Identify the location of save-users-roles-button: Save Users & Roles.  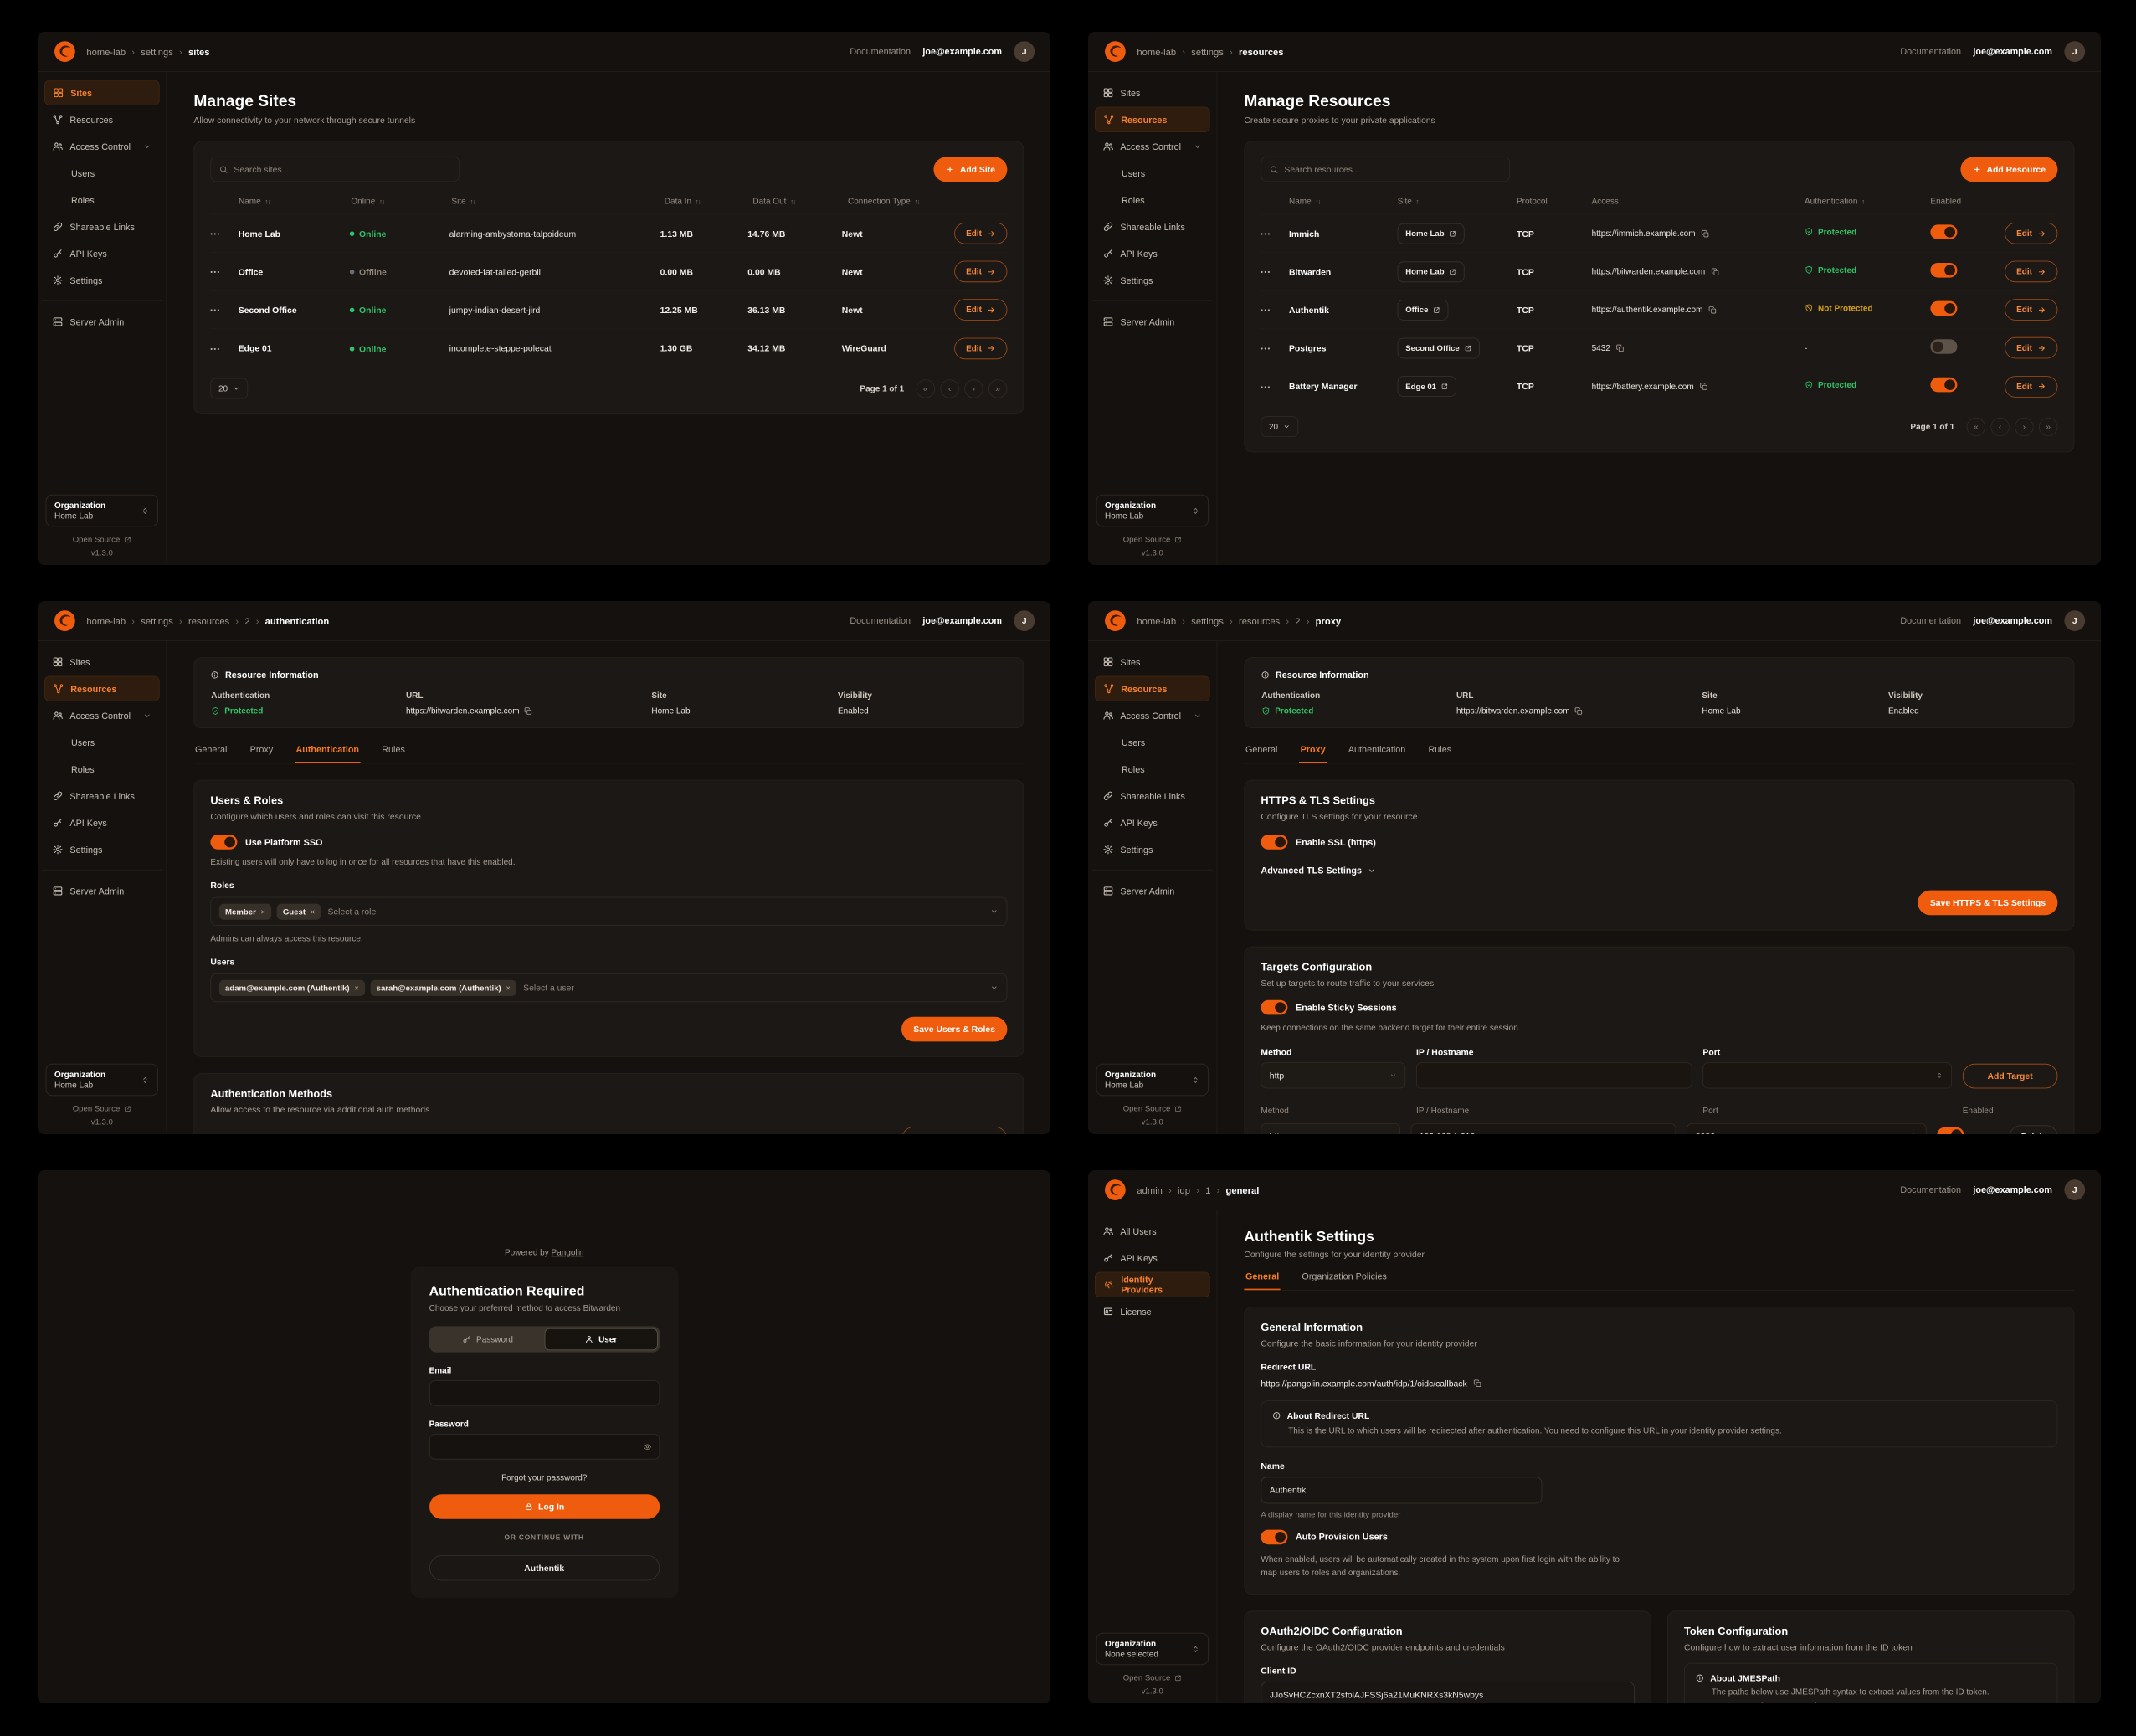
(954, 1029).